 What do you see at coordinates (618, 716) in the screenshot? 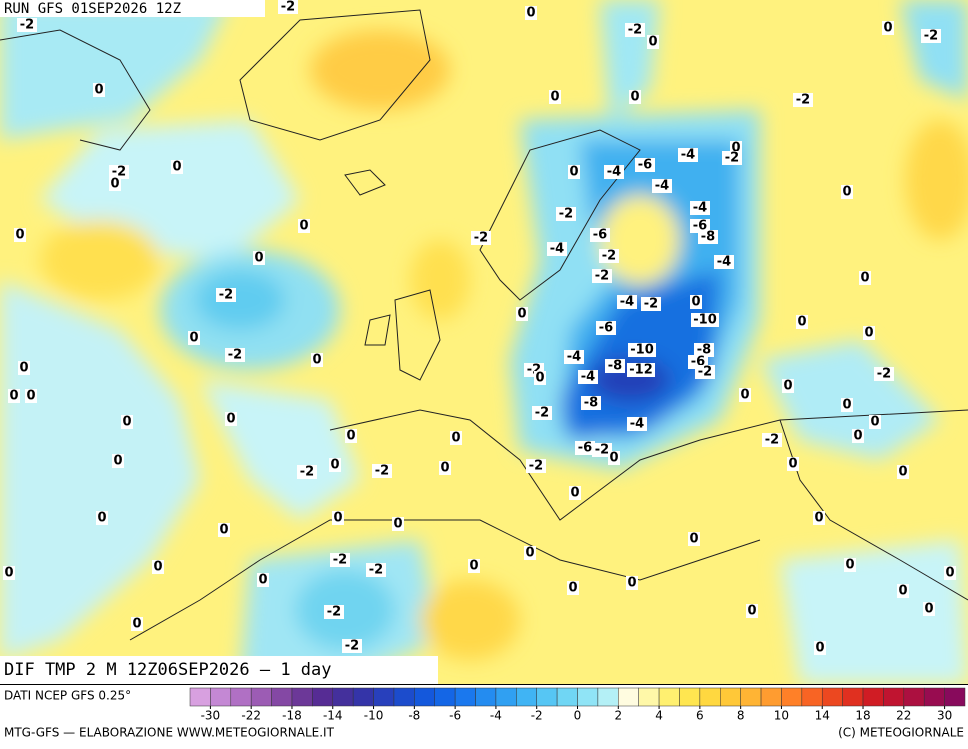
I see `colorbar-tick-label: 2` at bounding box center [618, 716].